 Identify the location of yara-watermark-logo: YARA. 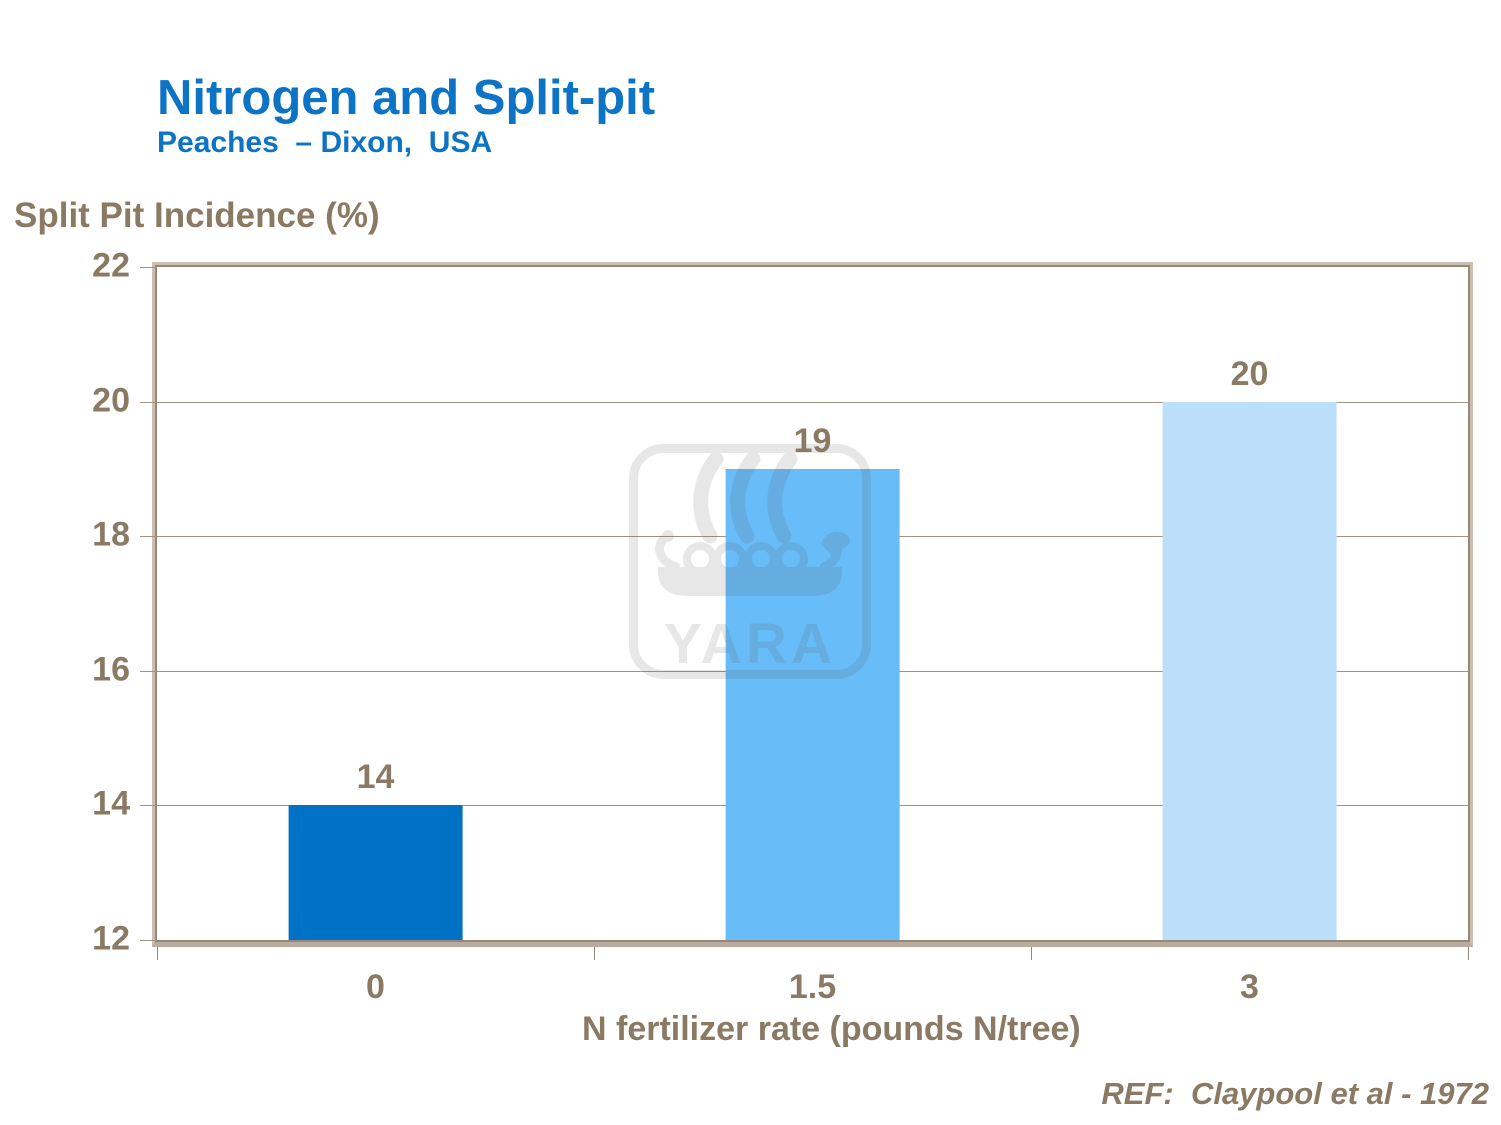
(750, 561).